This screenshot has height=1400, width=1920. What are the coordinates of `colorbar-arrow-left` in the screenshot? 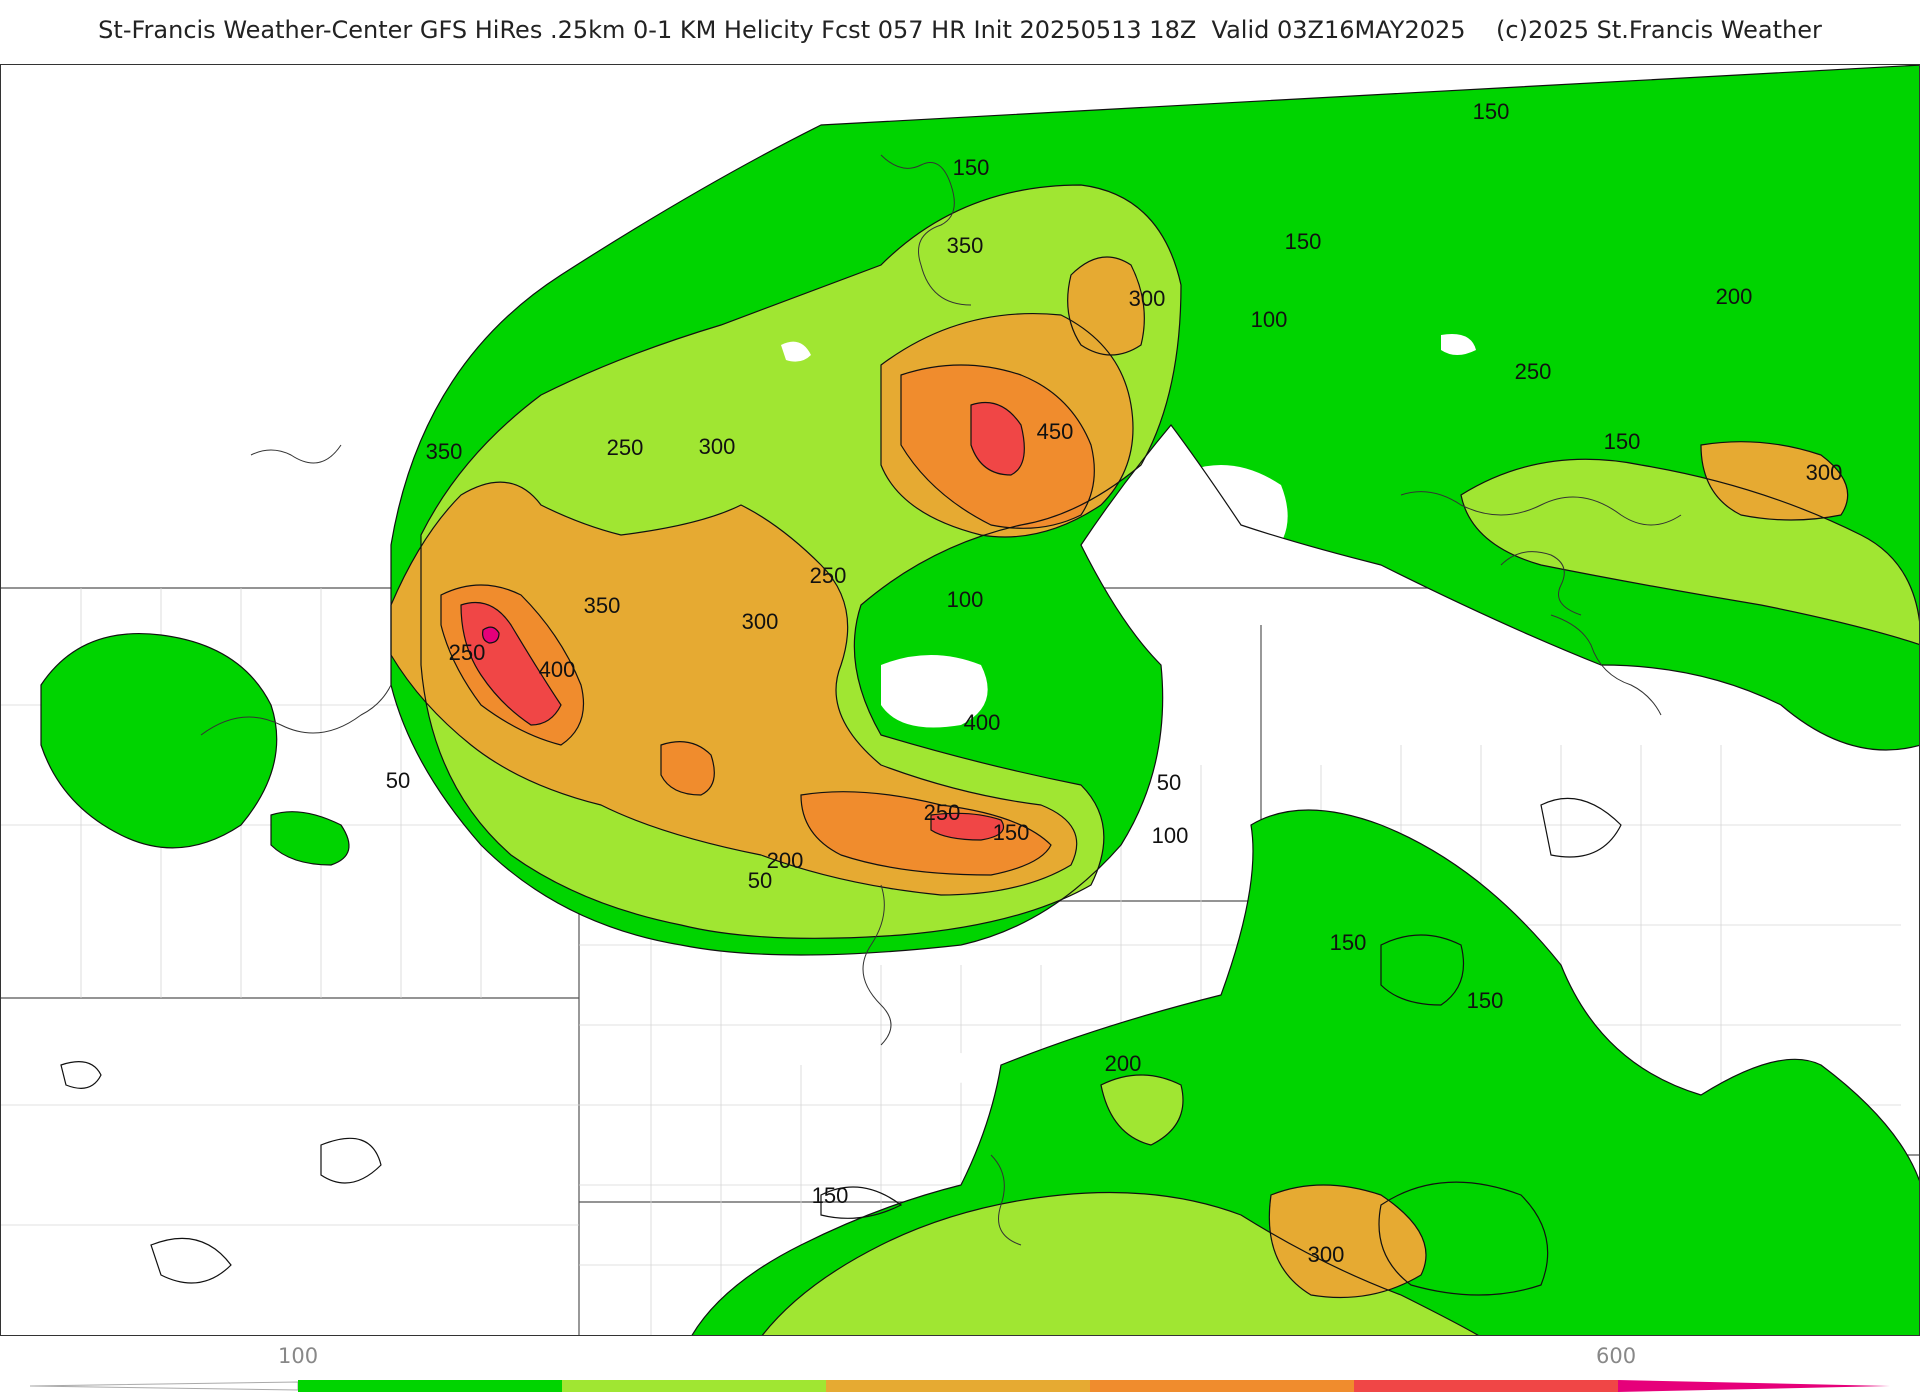 It's located at (164, 1386).